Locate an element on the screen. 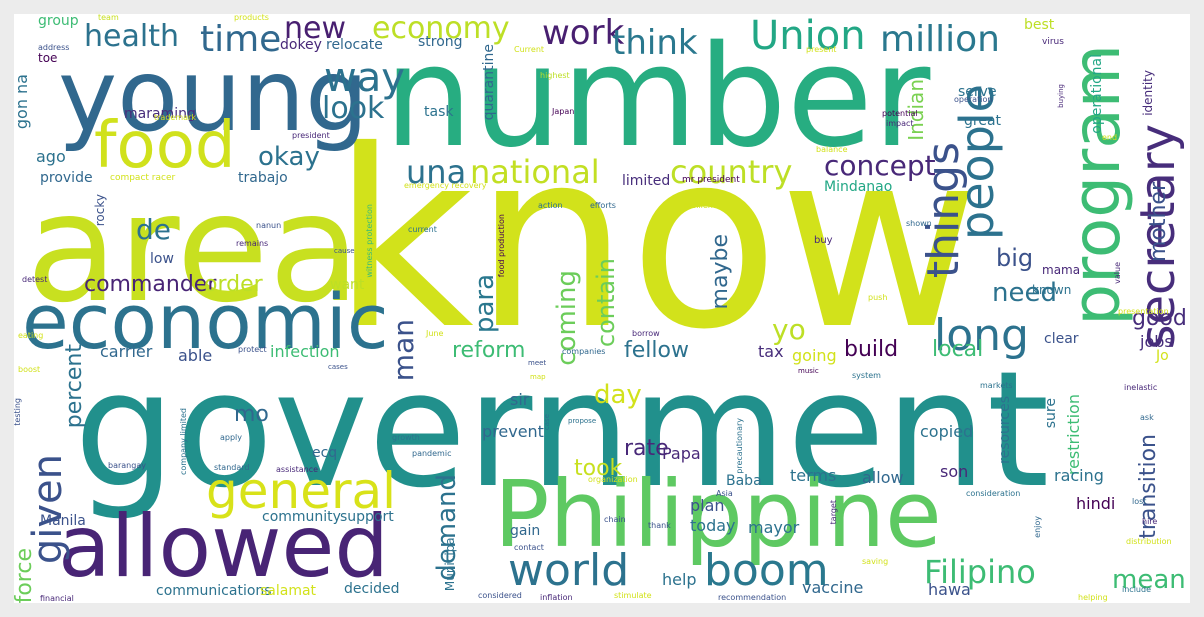 The width and height of the screenshot is (1204, 617). word-efforts: efforts is located at coordinates (603, 205).